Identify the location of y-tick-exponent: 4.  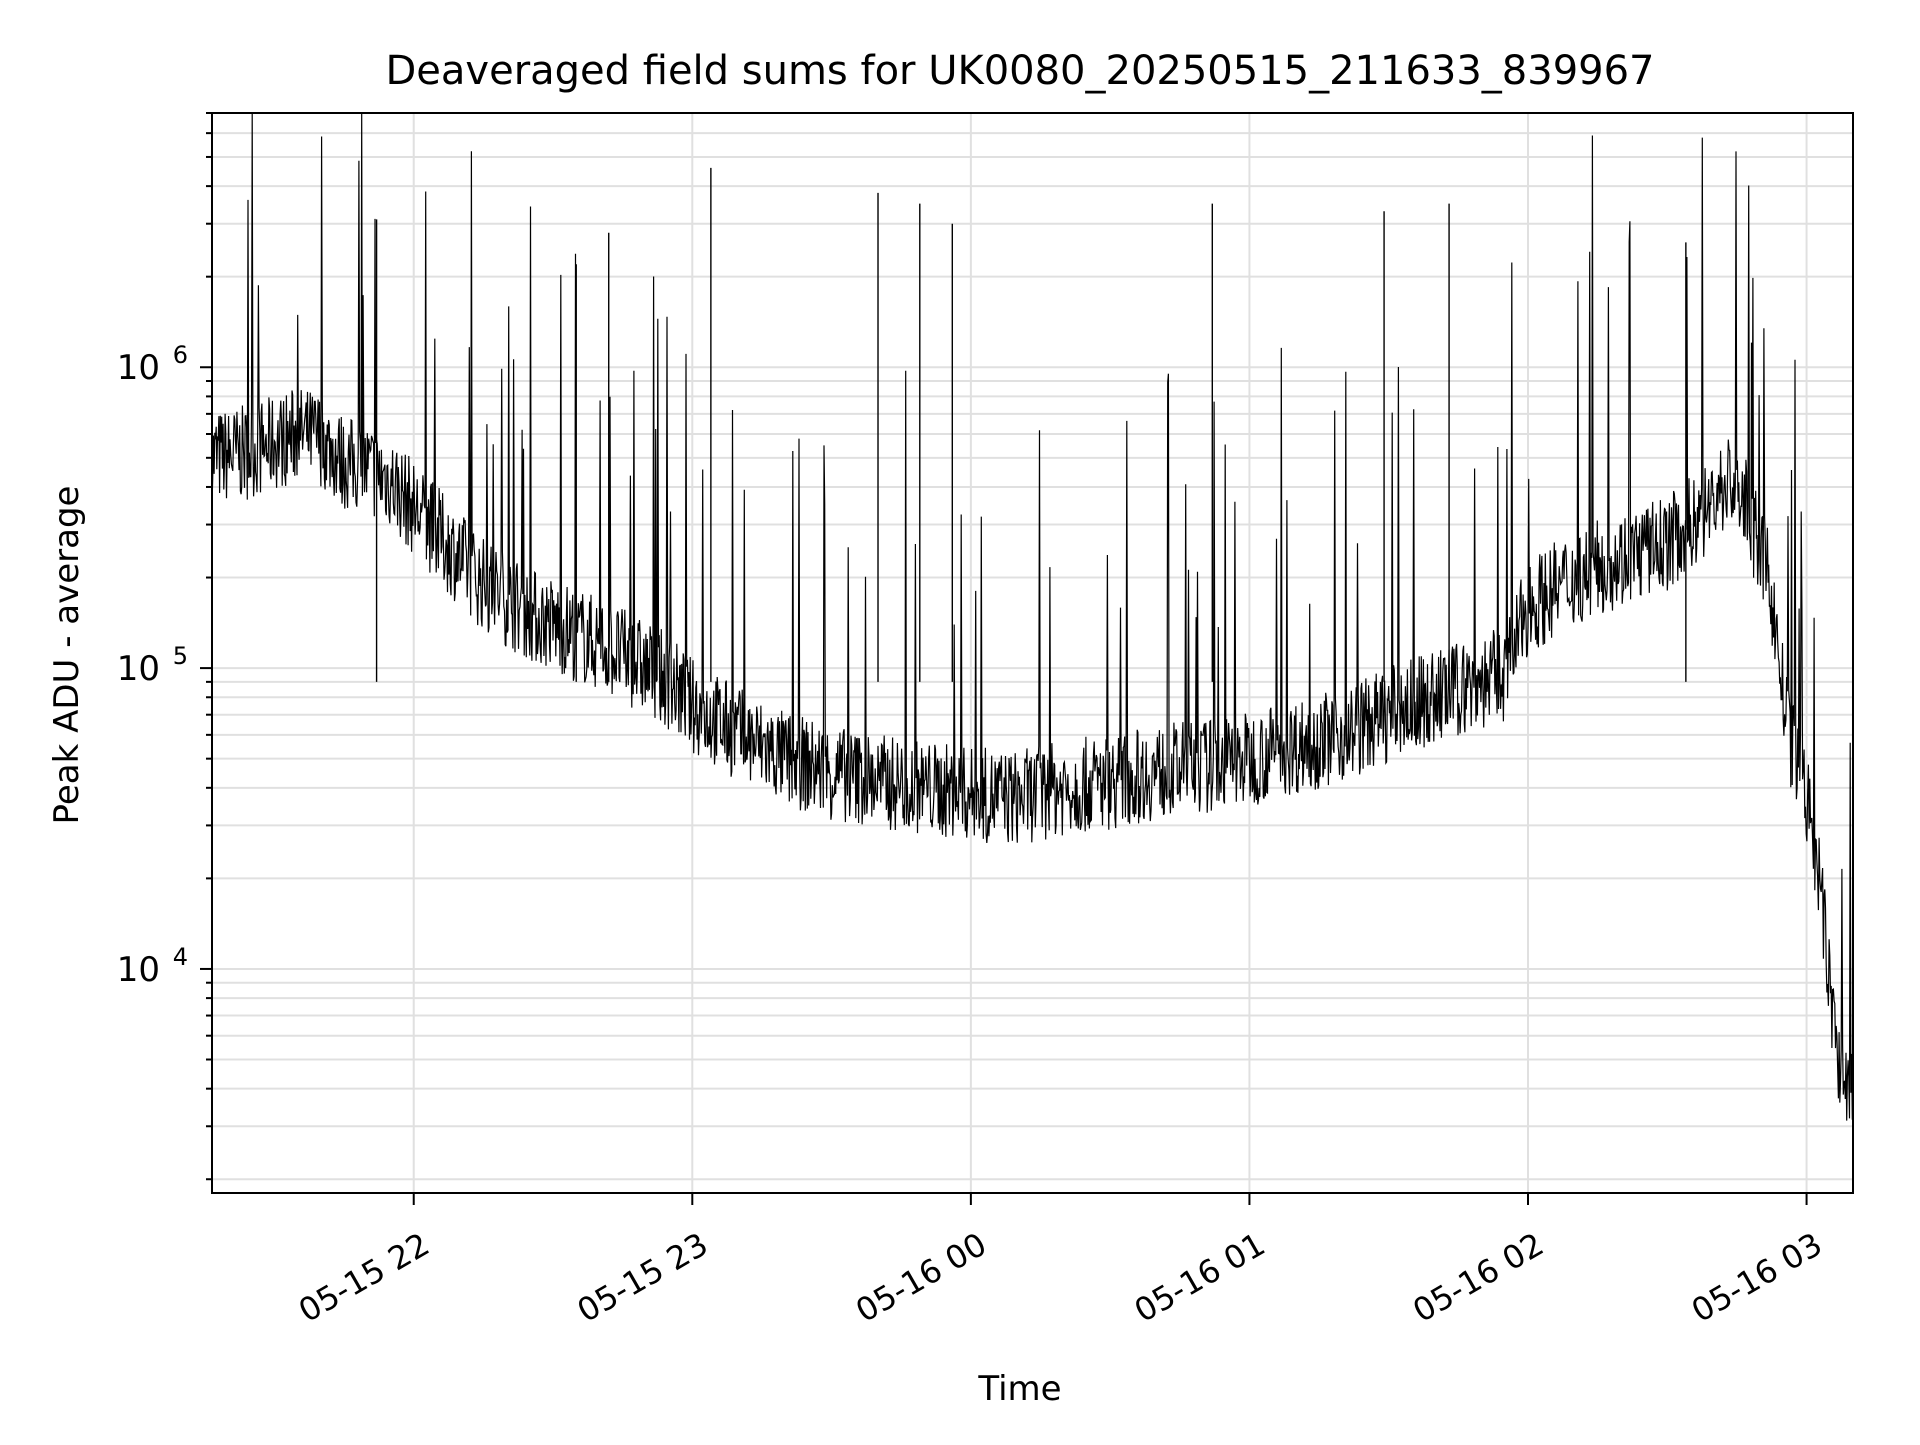
(180, 957).